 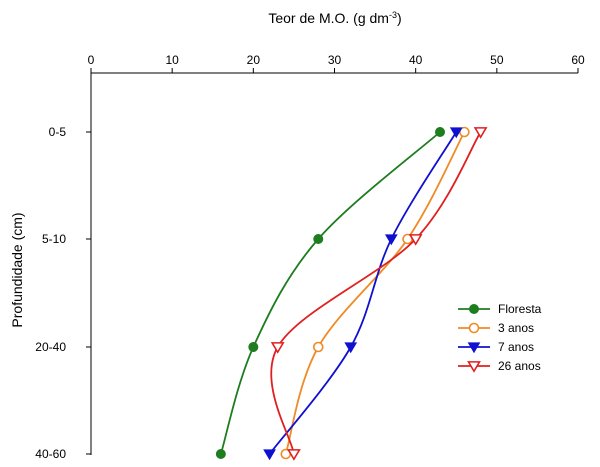 I want to click on legend-label: 3 anos, so click(x=516, y=328).